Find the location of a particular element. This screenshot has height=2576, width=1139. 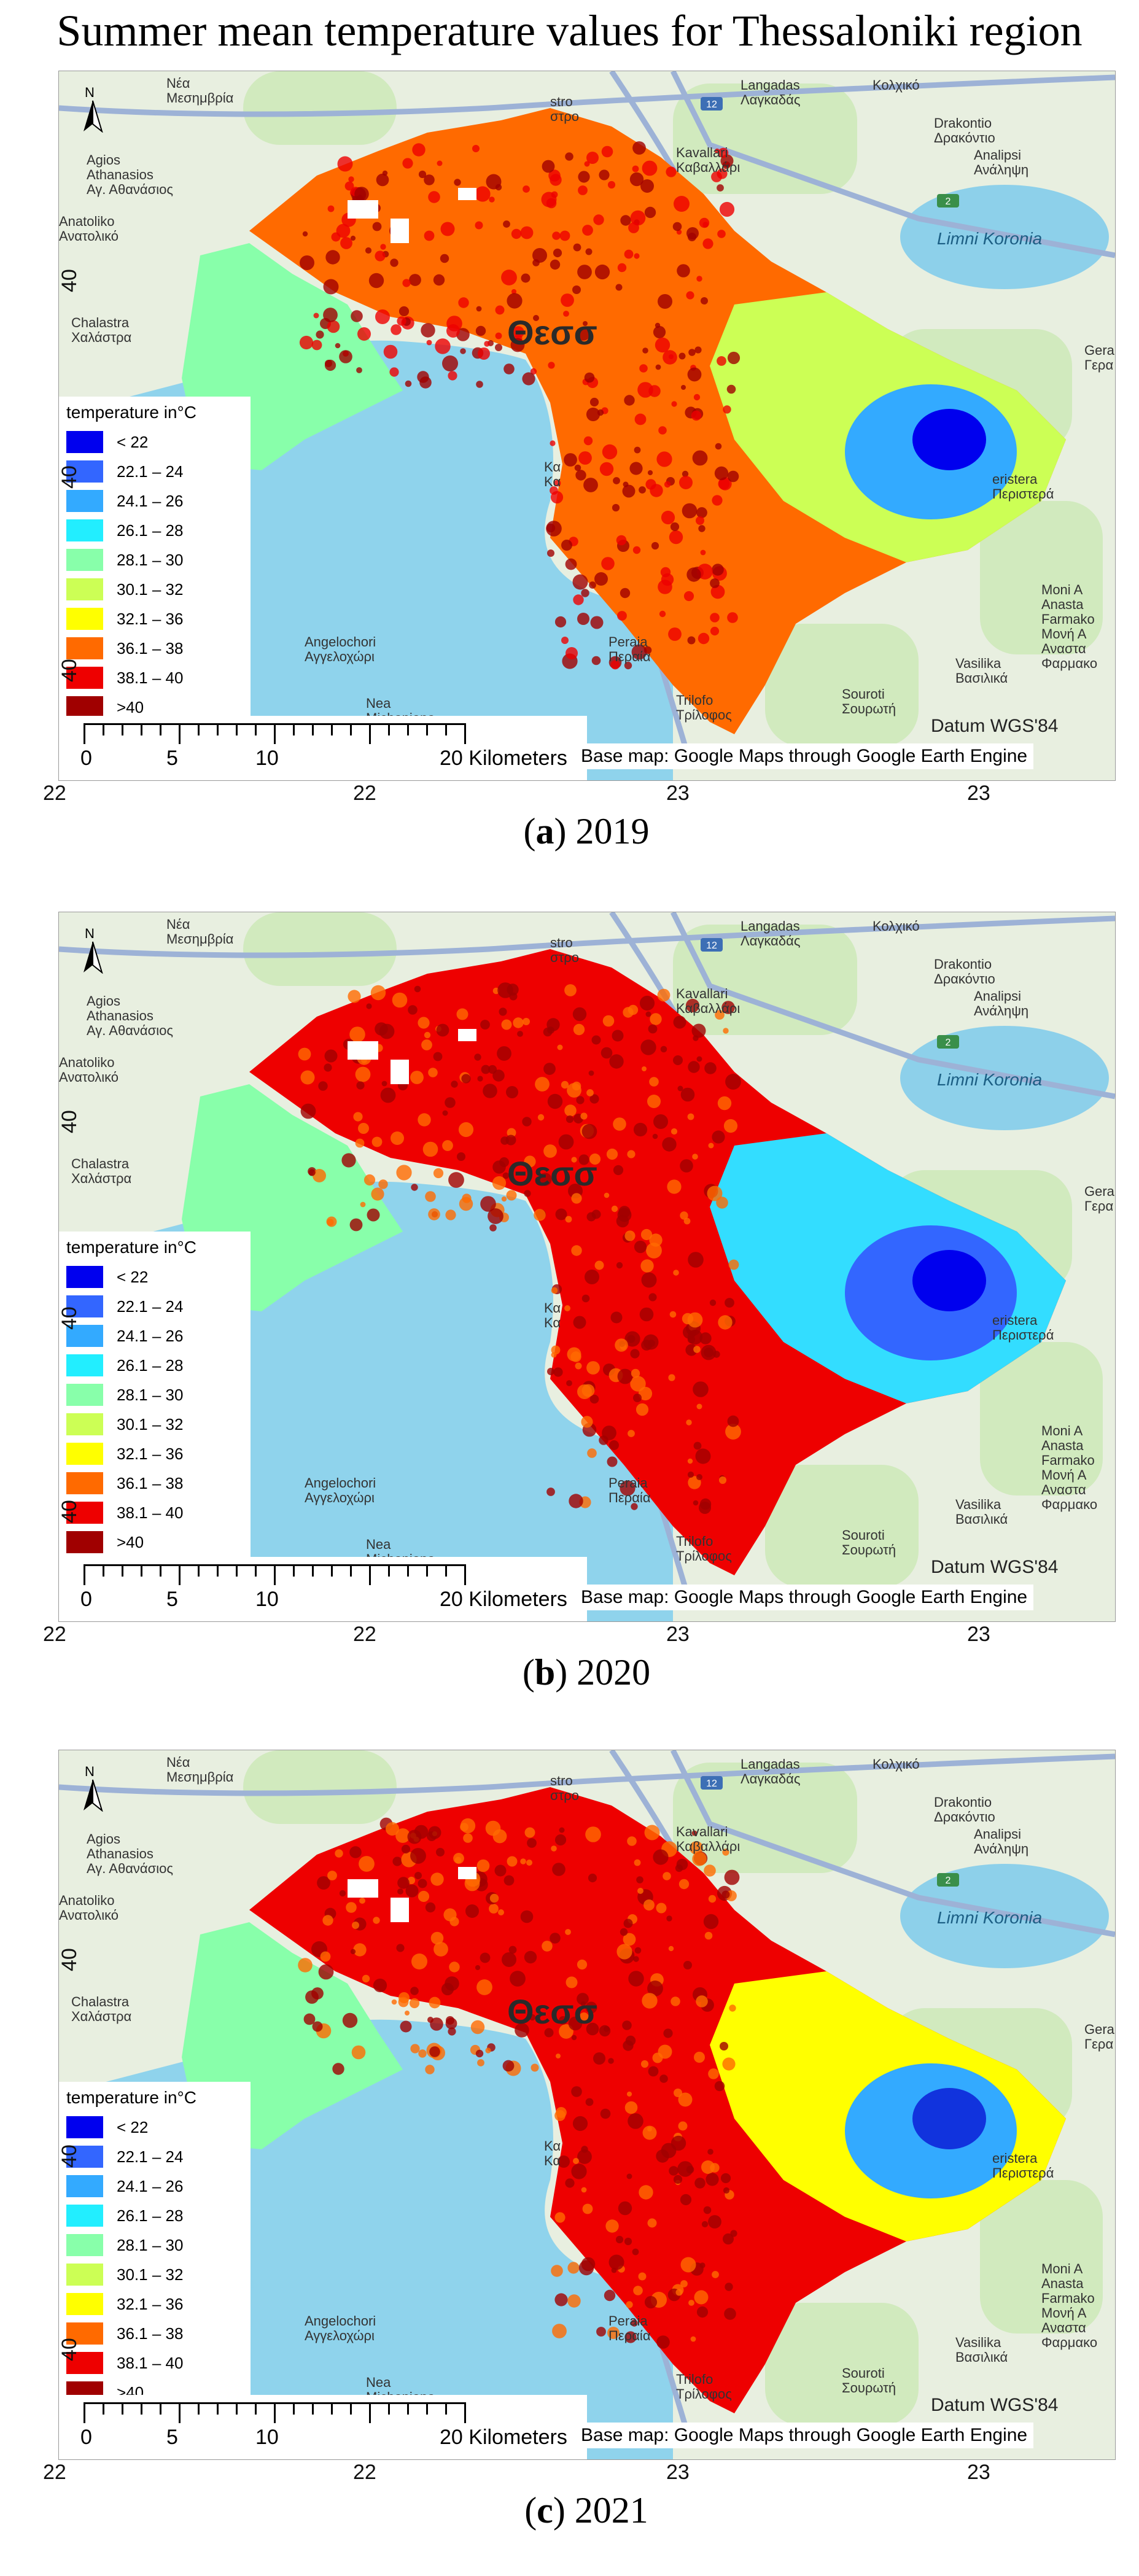

caption-letter: c is located at coordinates (545, 2510).